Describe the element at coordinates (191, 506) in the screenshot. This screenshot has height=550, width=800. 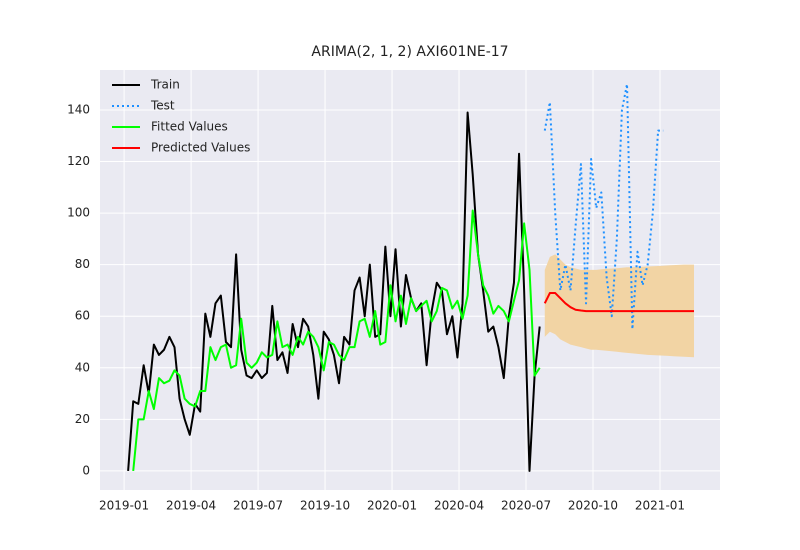
I see `x-tick-label: 2019-04` at that location.